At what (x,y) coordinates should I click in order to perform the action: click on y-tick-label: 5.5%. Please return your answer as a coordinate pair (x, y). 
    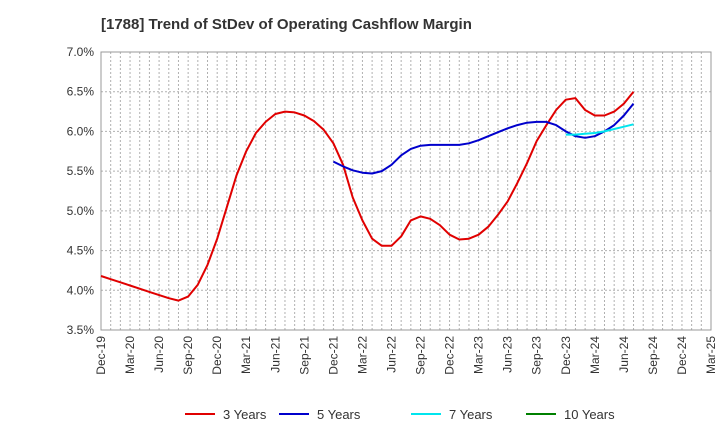
    Looking at the image, I should click on (81, 171).